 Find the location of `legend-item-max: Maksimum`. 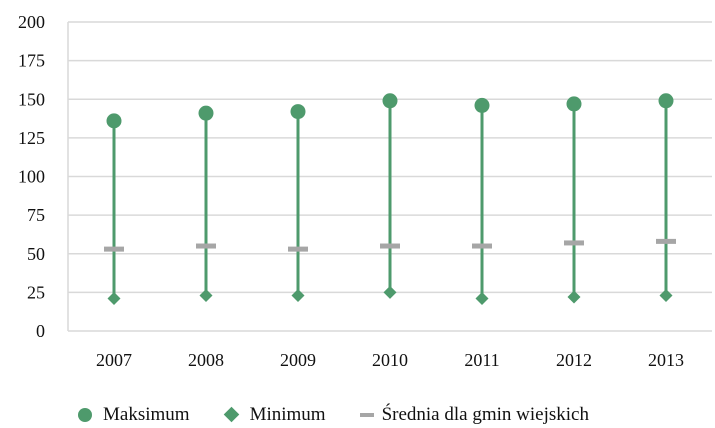

legend-item-max: Maksimum is located at coordinates (134, 415).